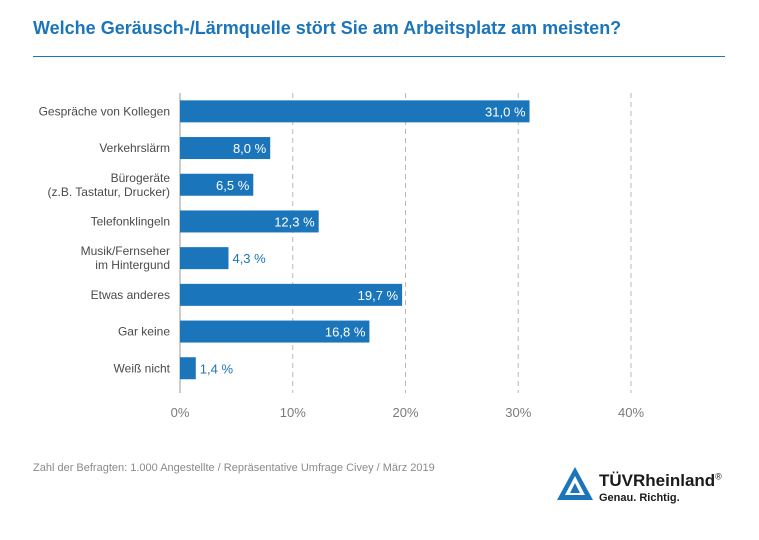 The width and height of the screenshot is (759, 540). I want to click on category-label: (z.B. Tastatur, Drucker), so click(109, 192).